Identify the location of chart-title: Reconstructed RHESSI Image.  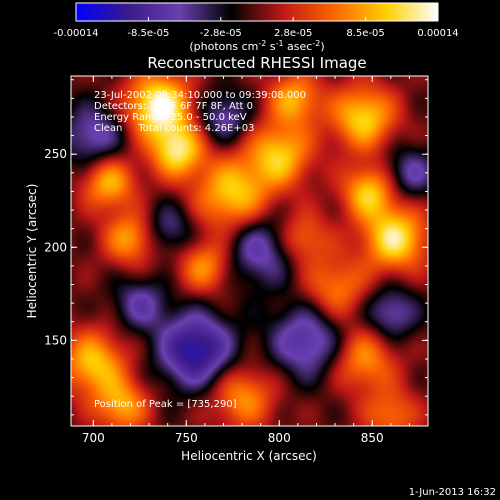
(256, 63).